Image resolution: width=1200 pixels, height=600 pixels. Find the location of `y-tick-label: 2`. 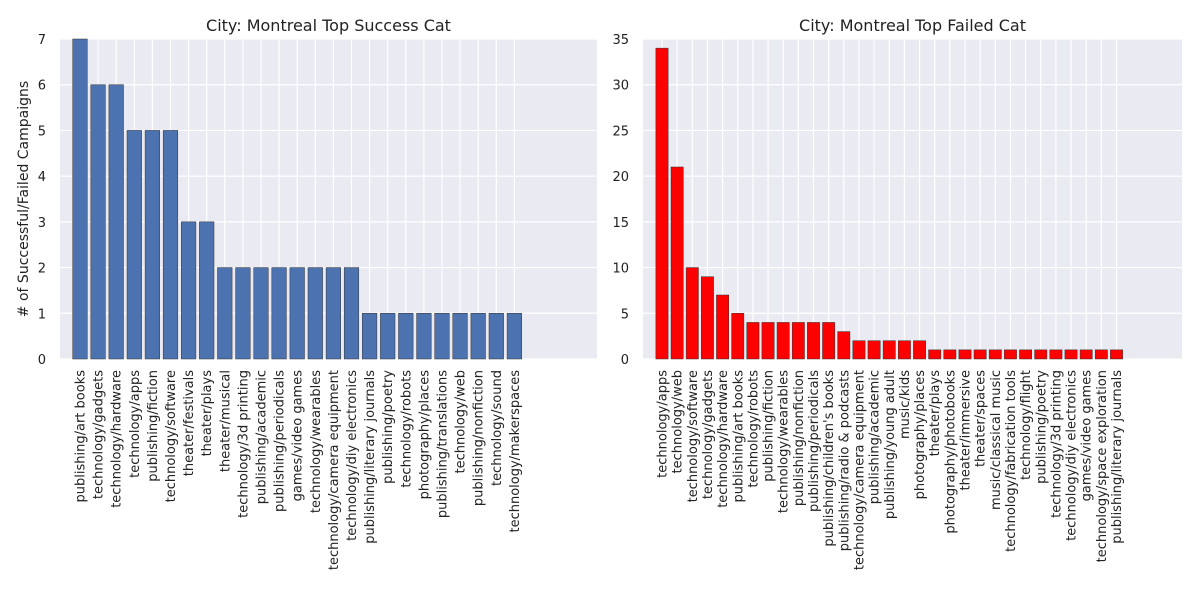

y-tick-label: 2 is located at coordinates (42, 269).